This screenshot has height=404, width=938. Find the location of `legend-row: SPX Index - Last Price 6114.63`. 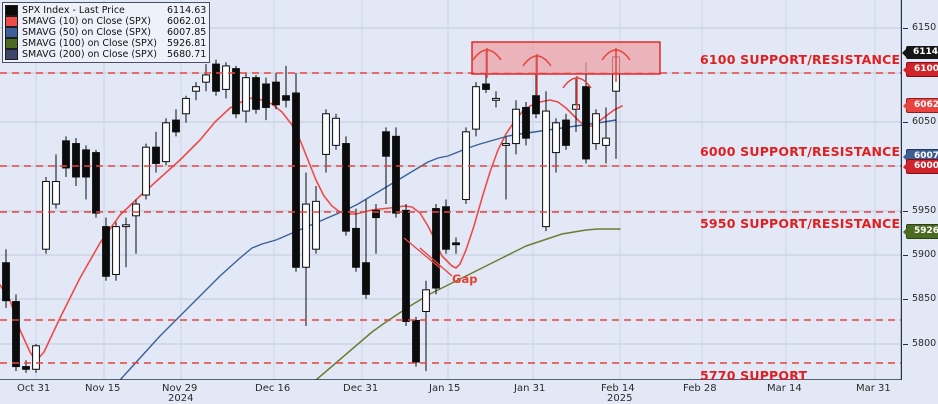

legend-row: SPX Index - Last Price 6114.63 is located at coordinates (105, 10).